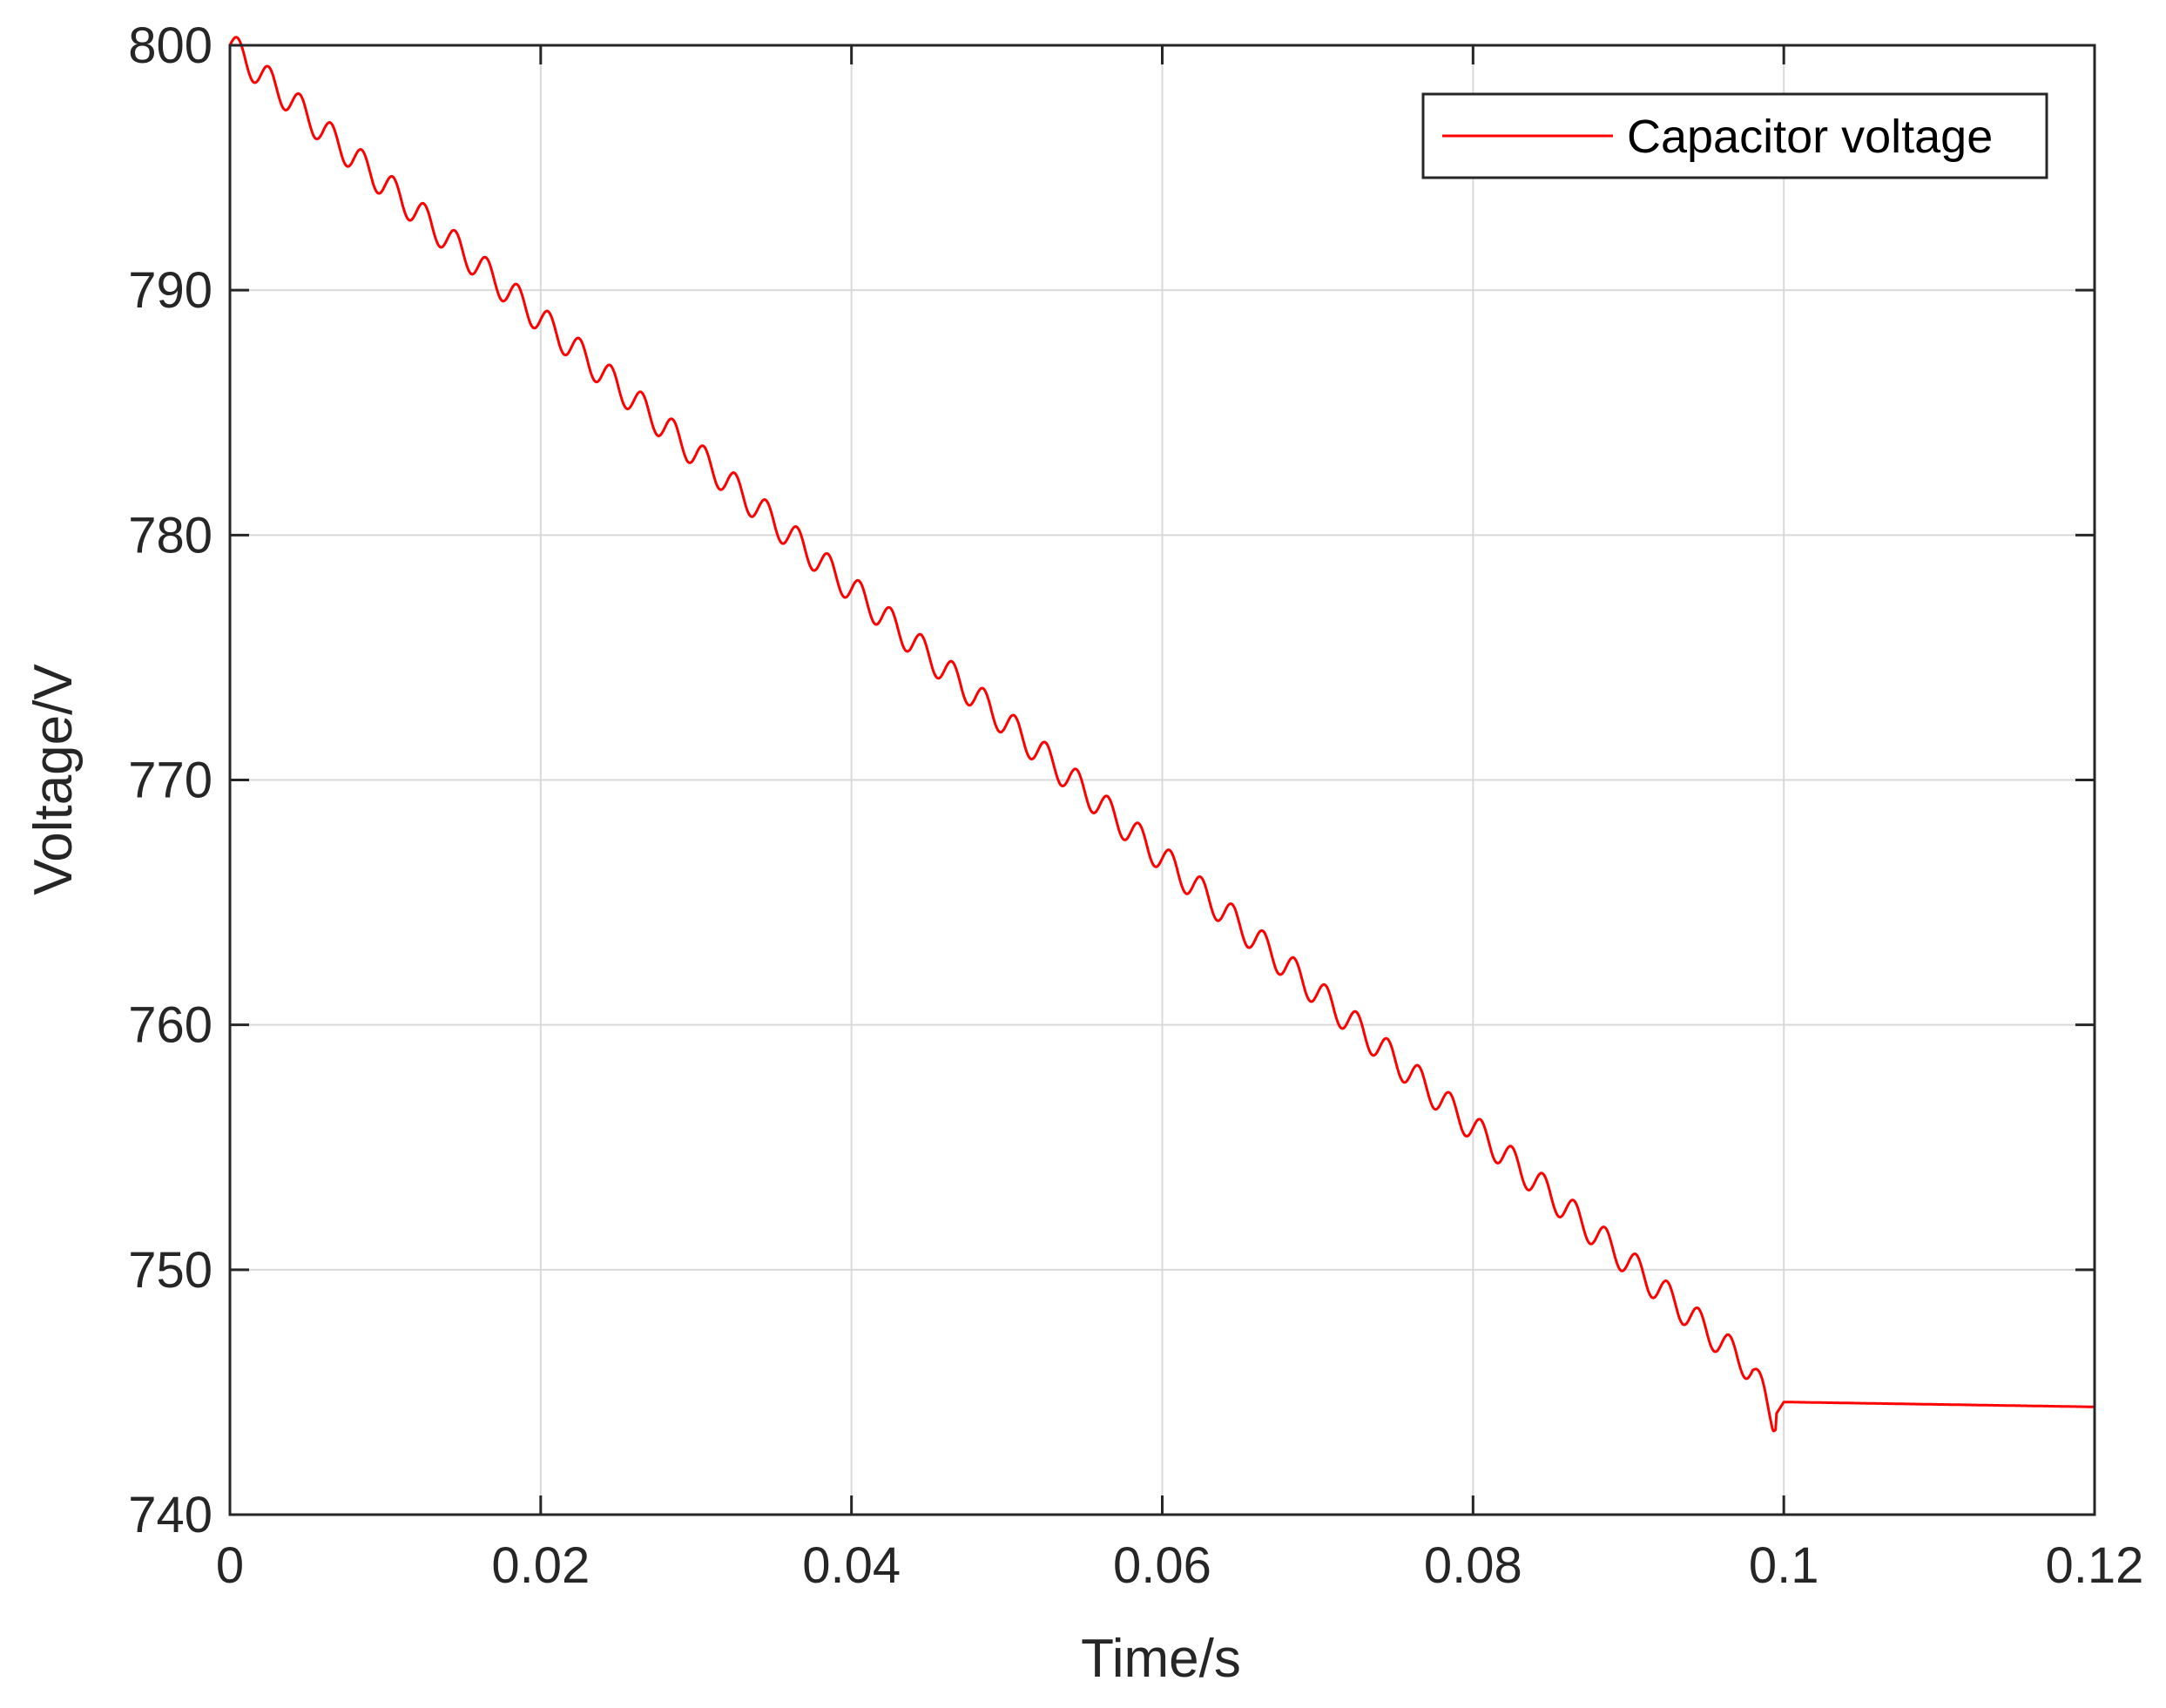 The image size is (2166, 1708). I want to click on y-tick-labels: 740 750 760 770 780 790 800, so click(170, 780).